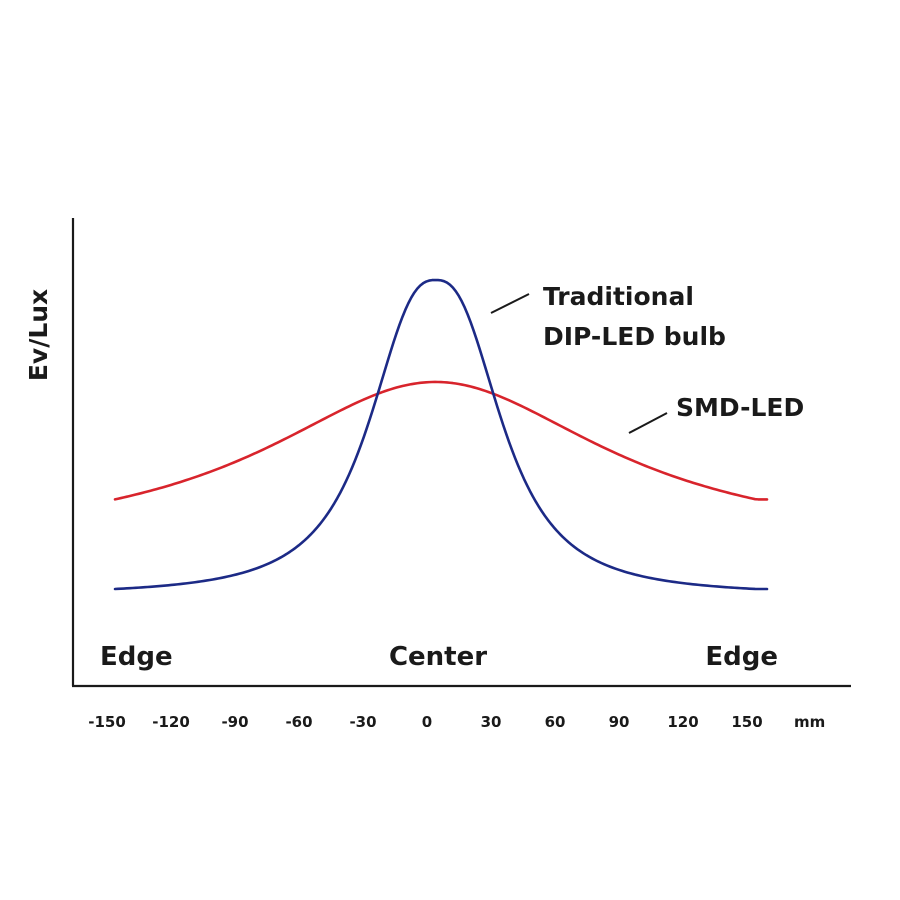 The width and height of the screenshot is (900, 900). I want to click on x-tick-label: 120, so click(682, 722).